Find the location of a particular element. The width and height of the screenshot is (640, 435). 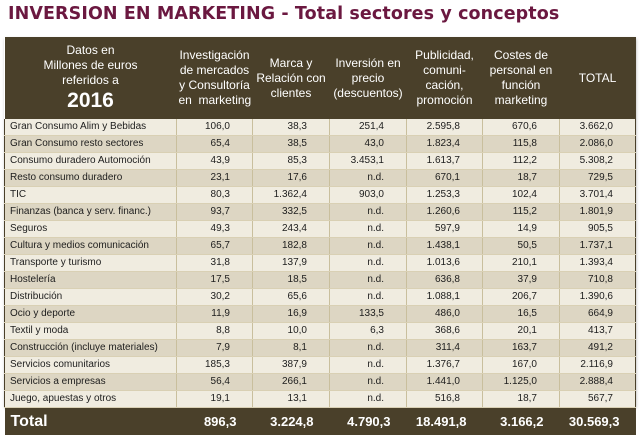

value-cell: 38,5 is located at coordinates (291, 144).